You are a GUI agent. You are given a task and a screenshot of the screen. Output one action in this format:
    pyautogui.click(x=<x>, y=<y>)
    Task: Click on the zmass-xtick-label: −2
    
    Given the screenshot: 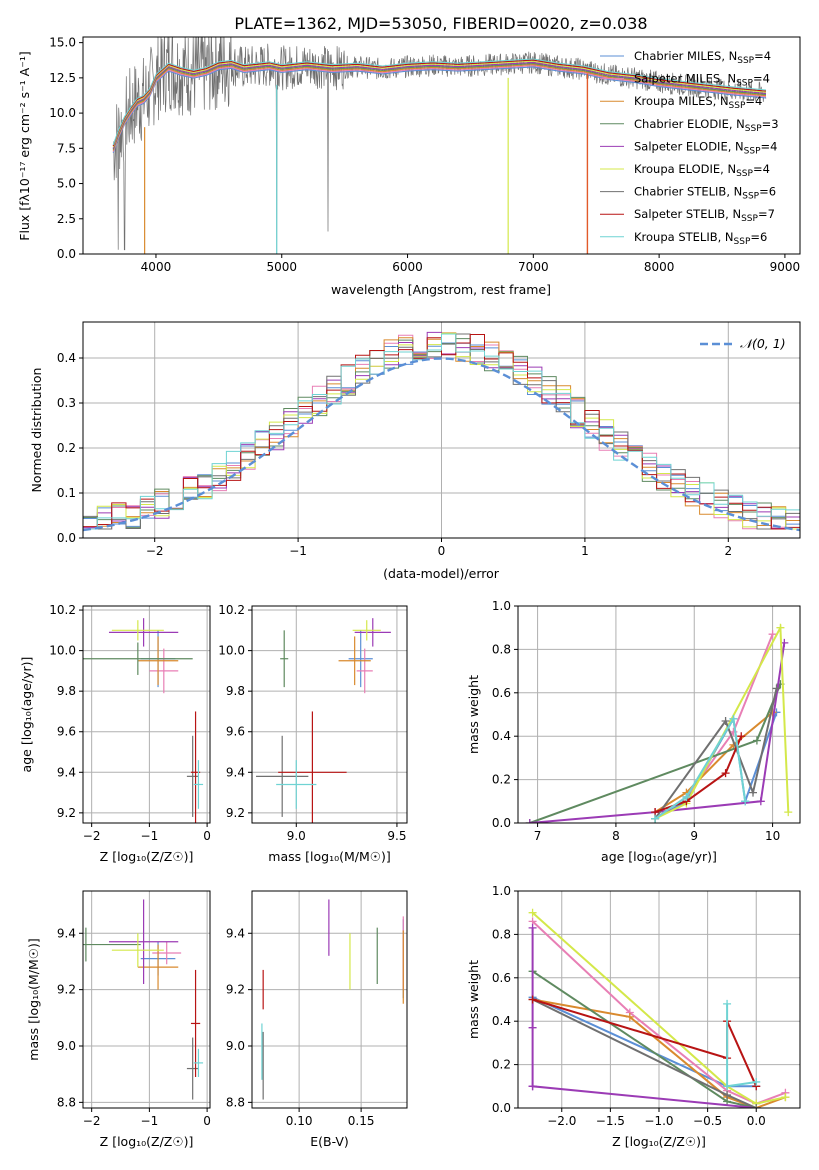 What is the action you would take?
    pyautogui.click(x=92, y=1121)
    